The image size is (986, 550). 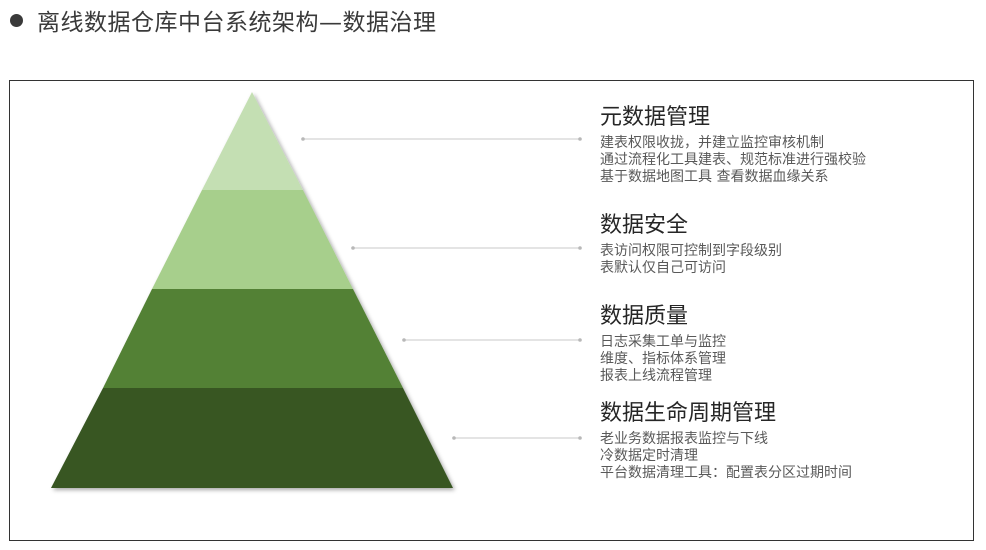 I want to click on page-title: 离线数据仓库中台系统架构—数据治理, so click(x=223, y=20).